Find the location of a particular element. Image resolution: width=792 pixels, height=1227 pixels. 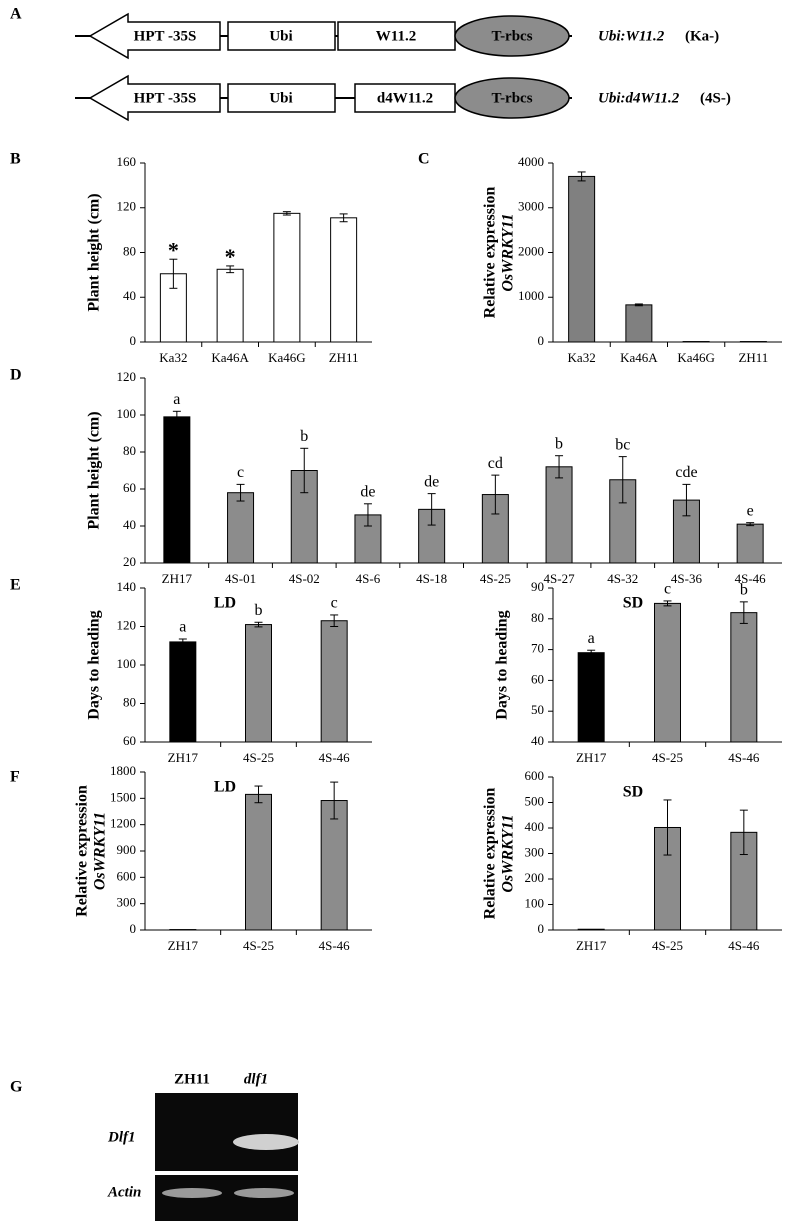

x-tick-label: 4S-32 is located at coordinates (622, 578).